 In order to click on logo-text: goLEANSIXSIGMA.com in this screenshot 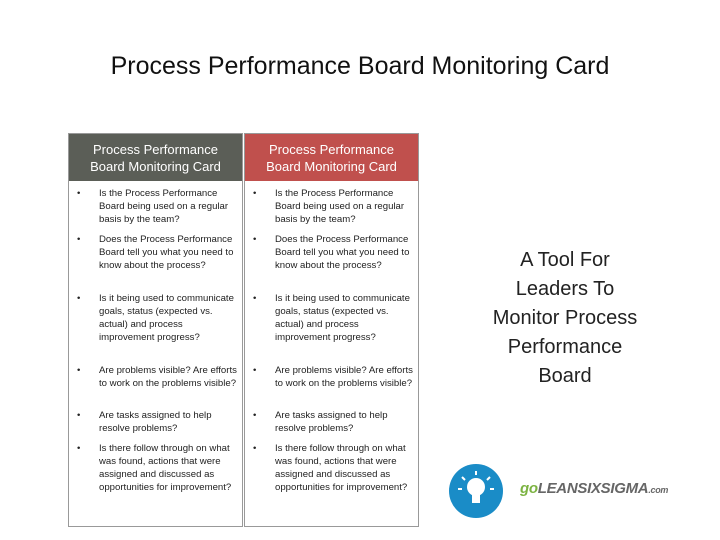, I will do `click(594, 488)`.